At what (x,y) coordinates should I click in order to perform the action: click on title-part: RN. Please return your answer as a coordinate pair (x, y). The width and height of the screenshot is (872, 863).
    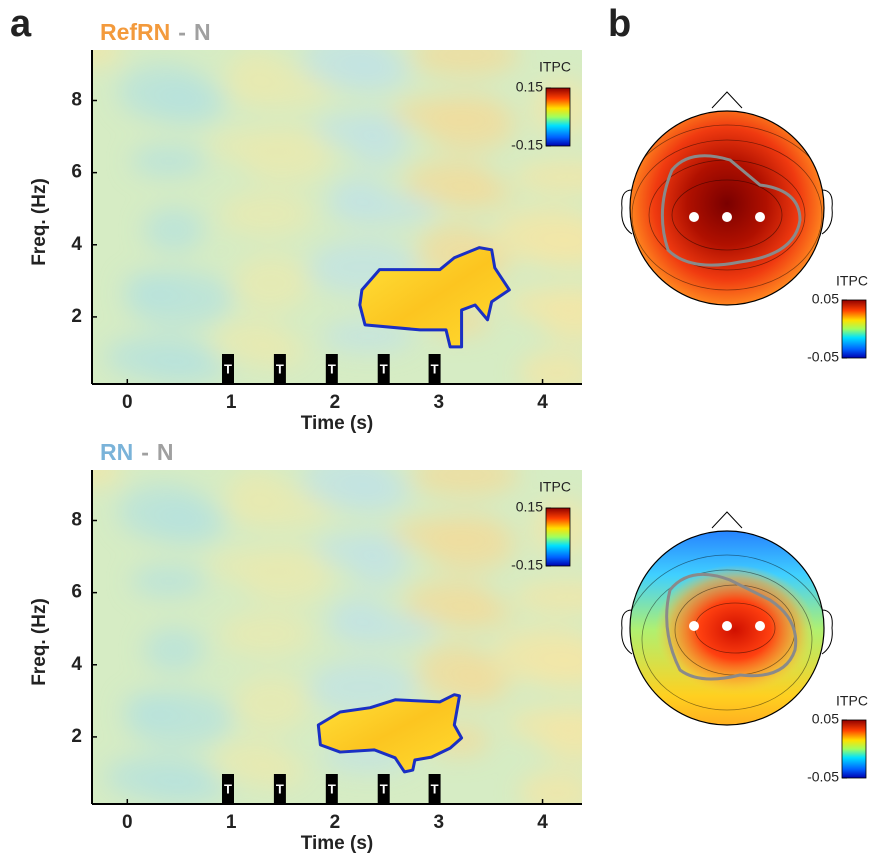
    Looking at the image, I should click on (116, 452).